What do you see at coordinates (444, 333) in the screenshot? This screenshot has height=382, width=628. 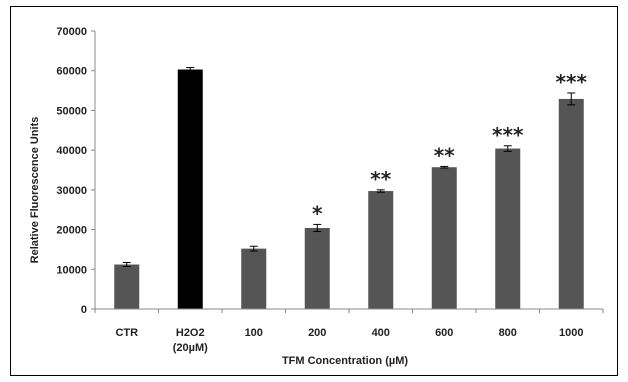 I see `x-tick-label: 600` at bounding box center [444, 333].